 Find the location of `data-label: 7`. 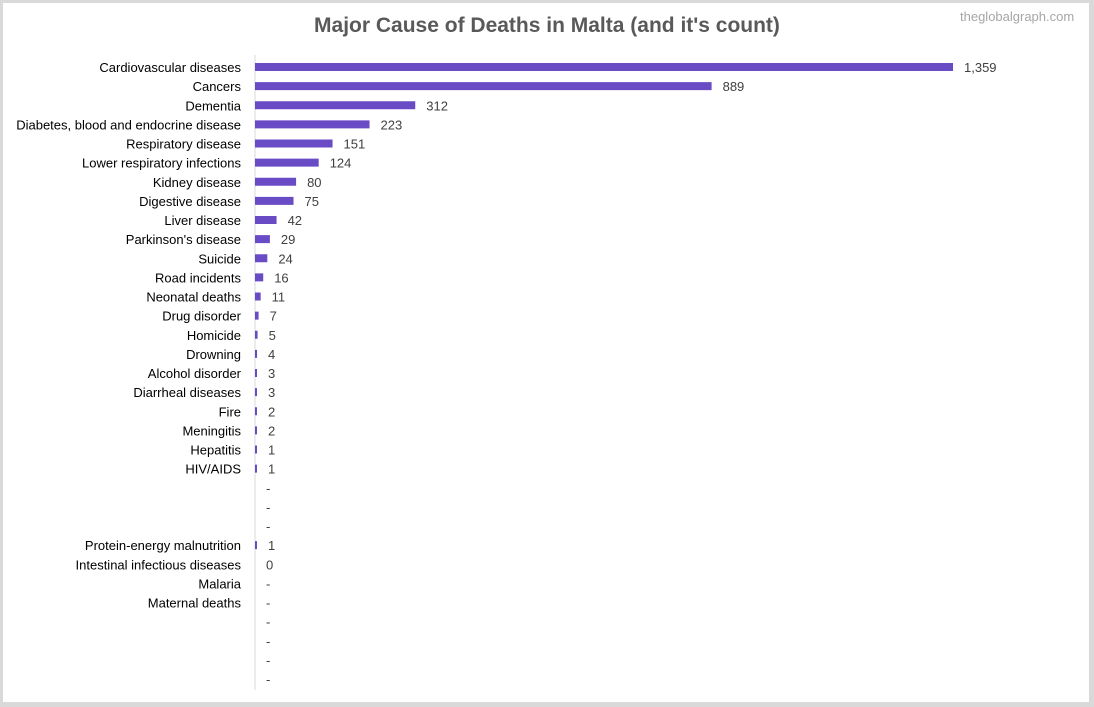

data-label: 7 is located at coordinates (273, 316).